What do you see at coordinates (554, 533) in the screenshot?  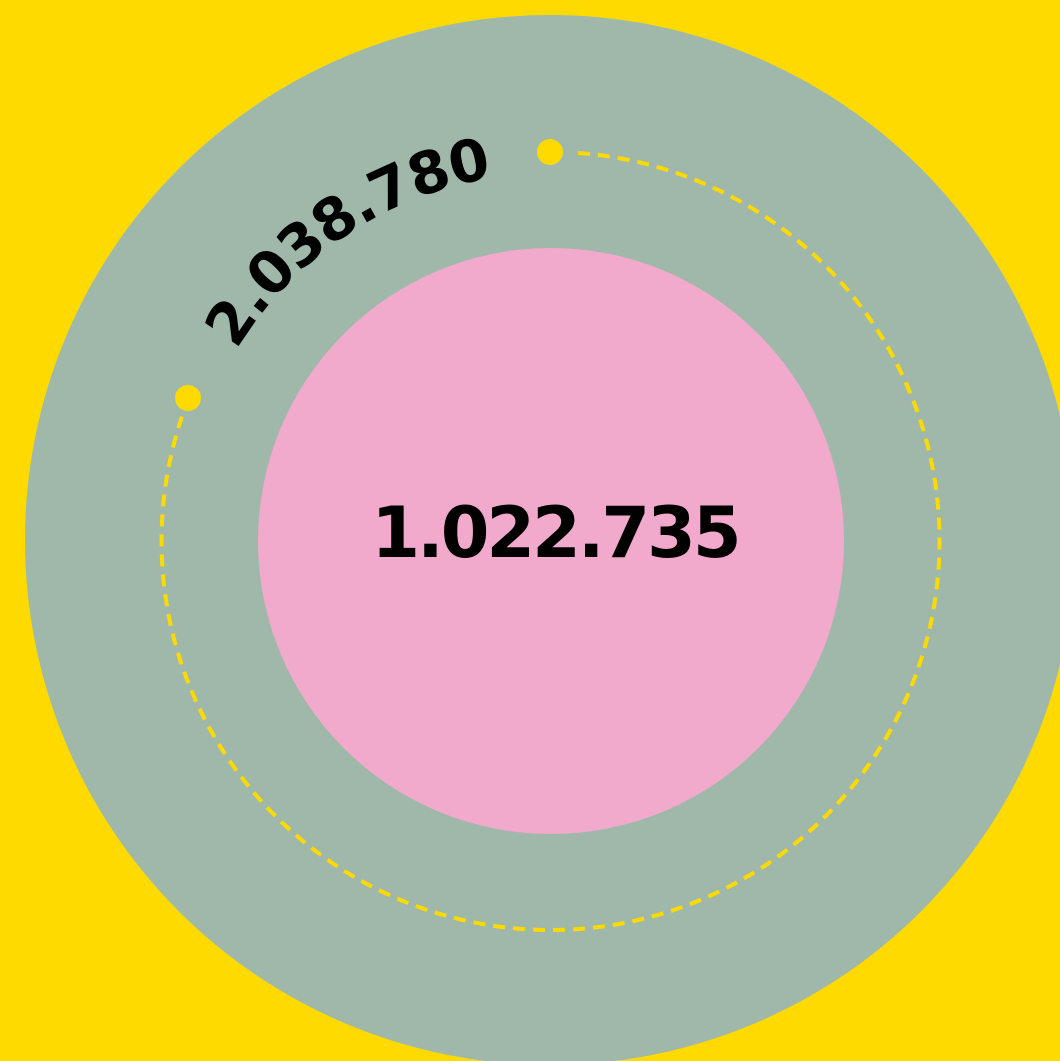 I see `inner-label: 1.022.735` at bounding box center [554, 533].